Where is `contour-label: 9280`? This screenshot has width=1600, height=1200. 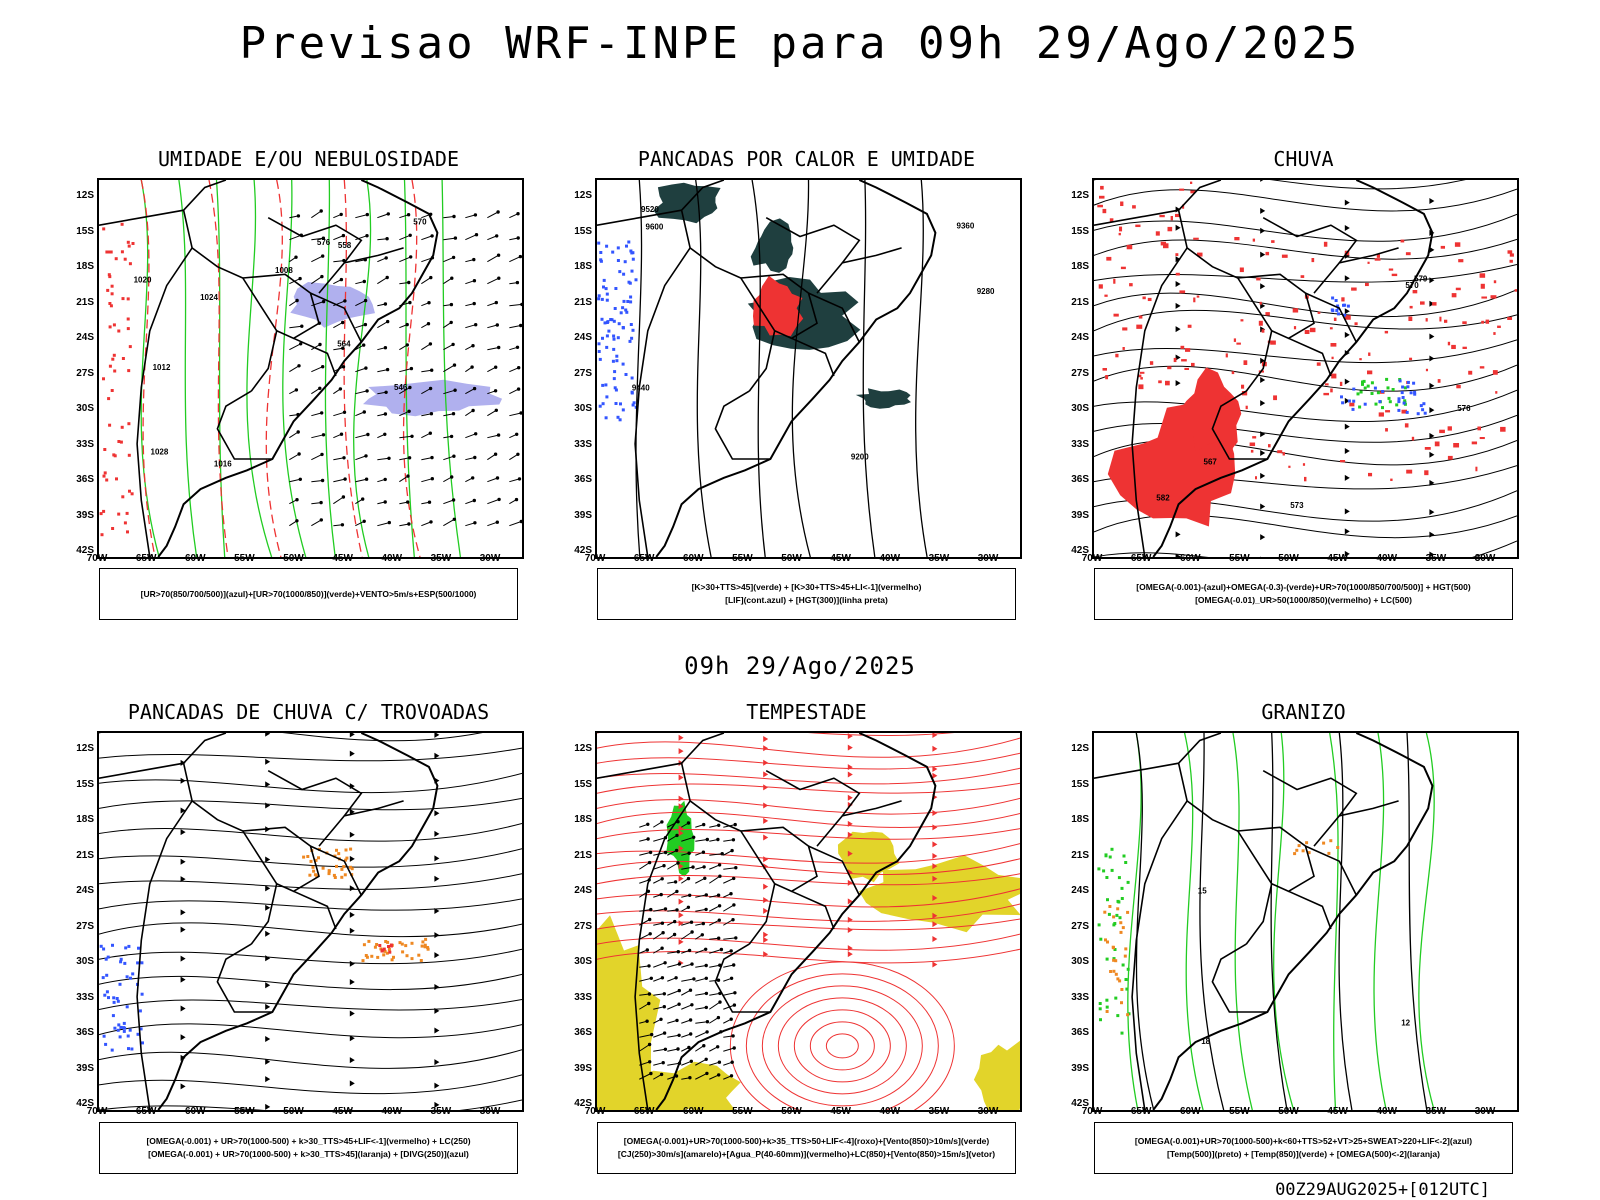
contour-label: 9280 is located at coordinates (986, 291).